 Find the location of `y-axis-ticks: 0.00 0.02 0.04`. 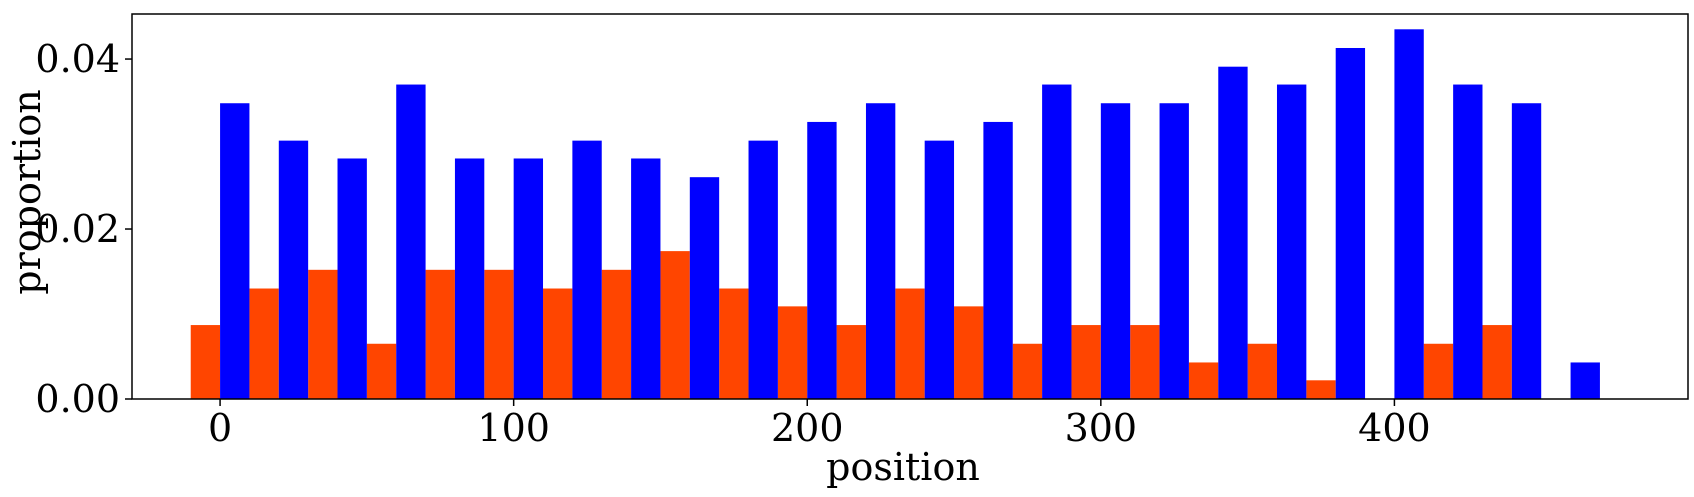

y-axis-ticks: 0.00 0.02 0.04 is located at coordinates (83, 229).